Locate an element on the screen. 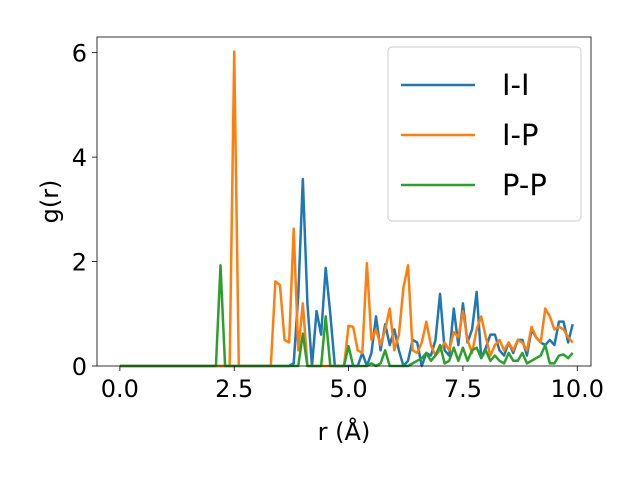 This screenshot has width=640, height=480. legend: I-I I-P P-P is located at coordinates (484, 134).